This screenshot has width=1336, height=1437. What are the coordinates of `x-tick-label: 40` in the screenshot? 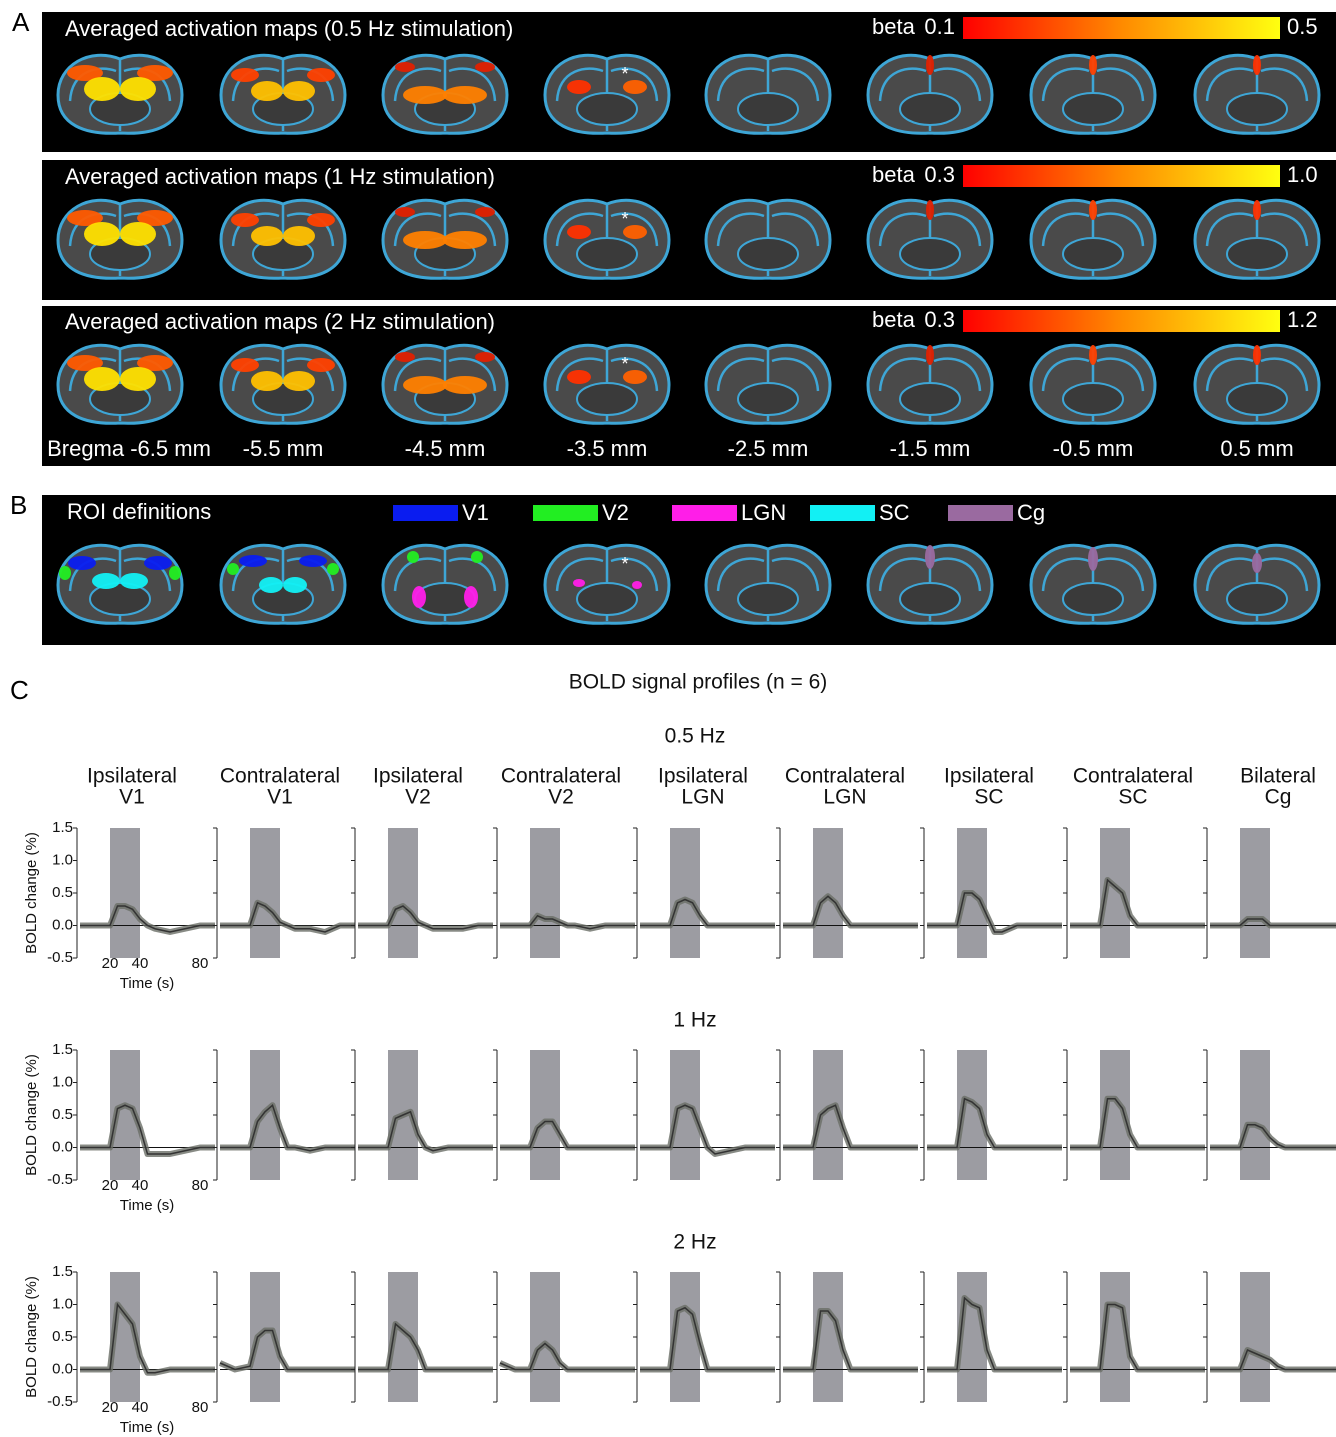 It's located at (140, 1407).